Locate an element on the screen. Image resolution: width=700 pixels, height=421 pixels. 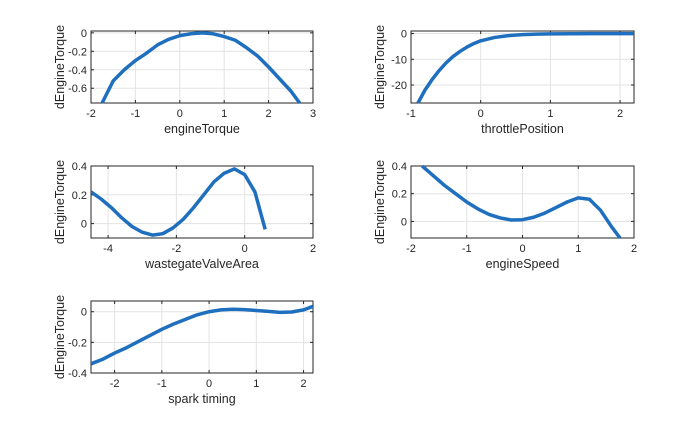
subplot-engine-speed: -2 -1 0 1 2 0.4 0.2 0 engineSpeed dEngineTorque is located at coordinates (505, 215).